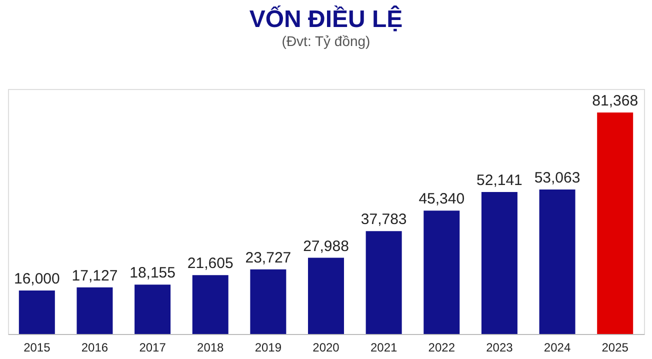 The width and height of the screenshot is (652, 359). What do you see at coordinates (152, 347) in the screenshot?
I see `x-tick-label: 2017` at bounding box center [152, 347].